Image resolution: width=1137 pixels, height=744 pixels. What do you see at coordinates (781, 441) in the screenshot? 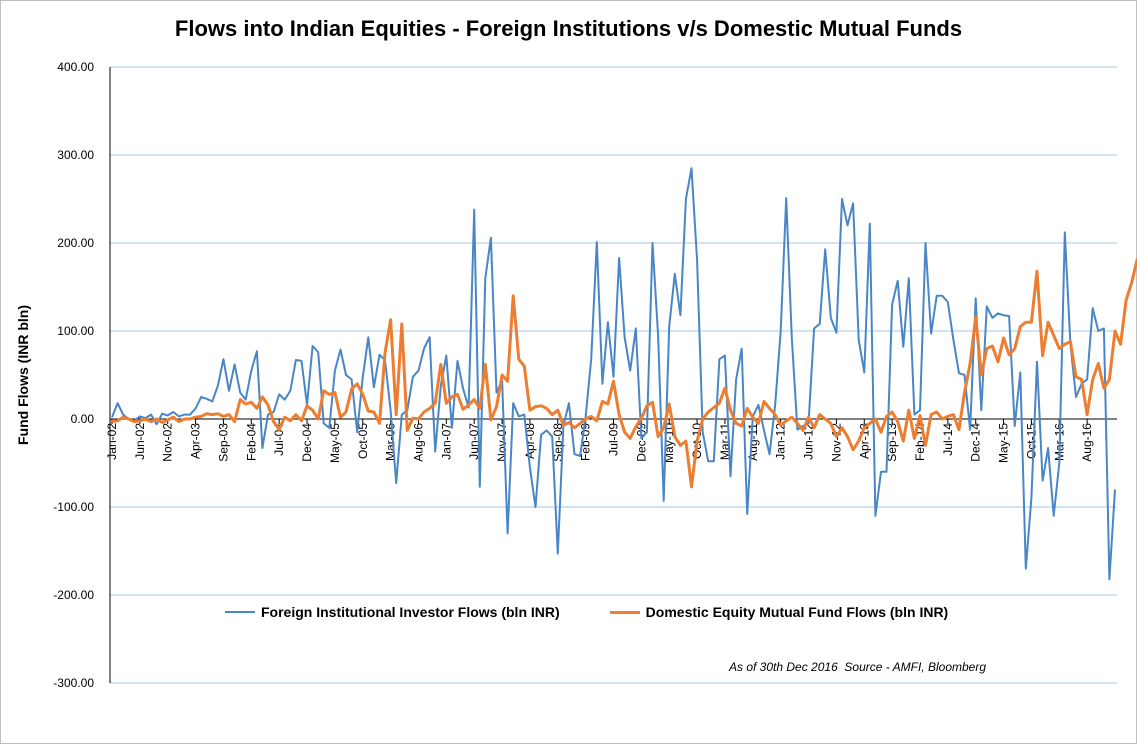
I see `x-tick-label: Jan-12` at bounding box center [781, 441].